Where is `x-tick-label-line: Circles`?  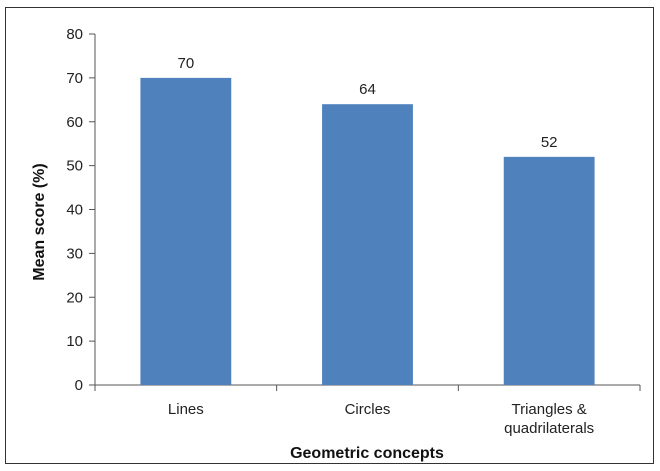
x-tick-label-line: Circles is located at coordinates (368, 409).